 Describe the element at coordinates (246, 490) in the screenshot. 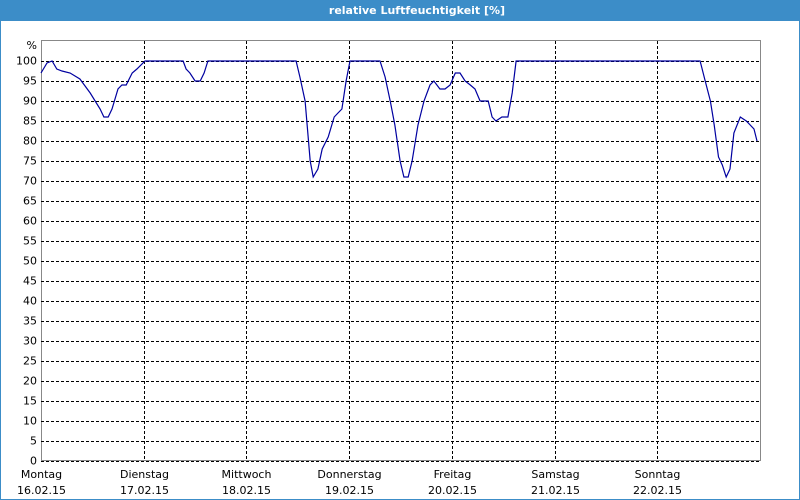

I see `x-tick-date: 18.02.15` at that location.